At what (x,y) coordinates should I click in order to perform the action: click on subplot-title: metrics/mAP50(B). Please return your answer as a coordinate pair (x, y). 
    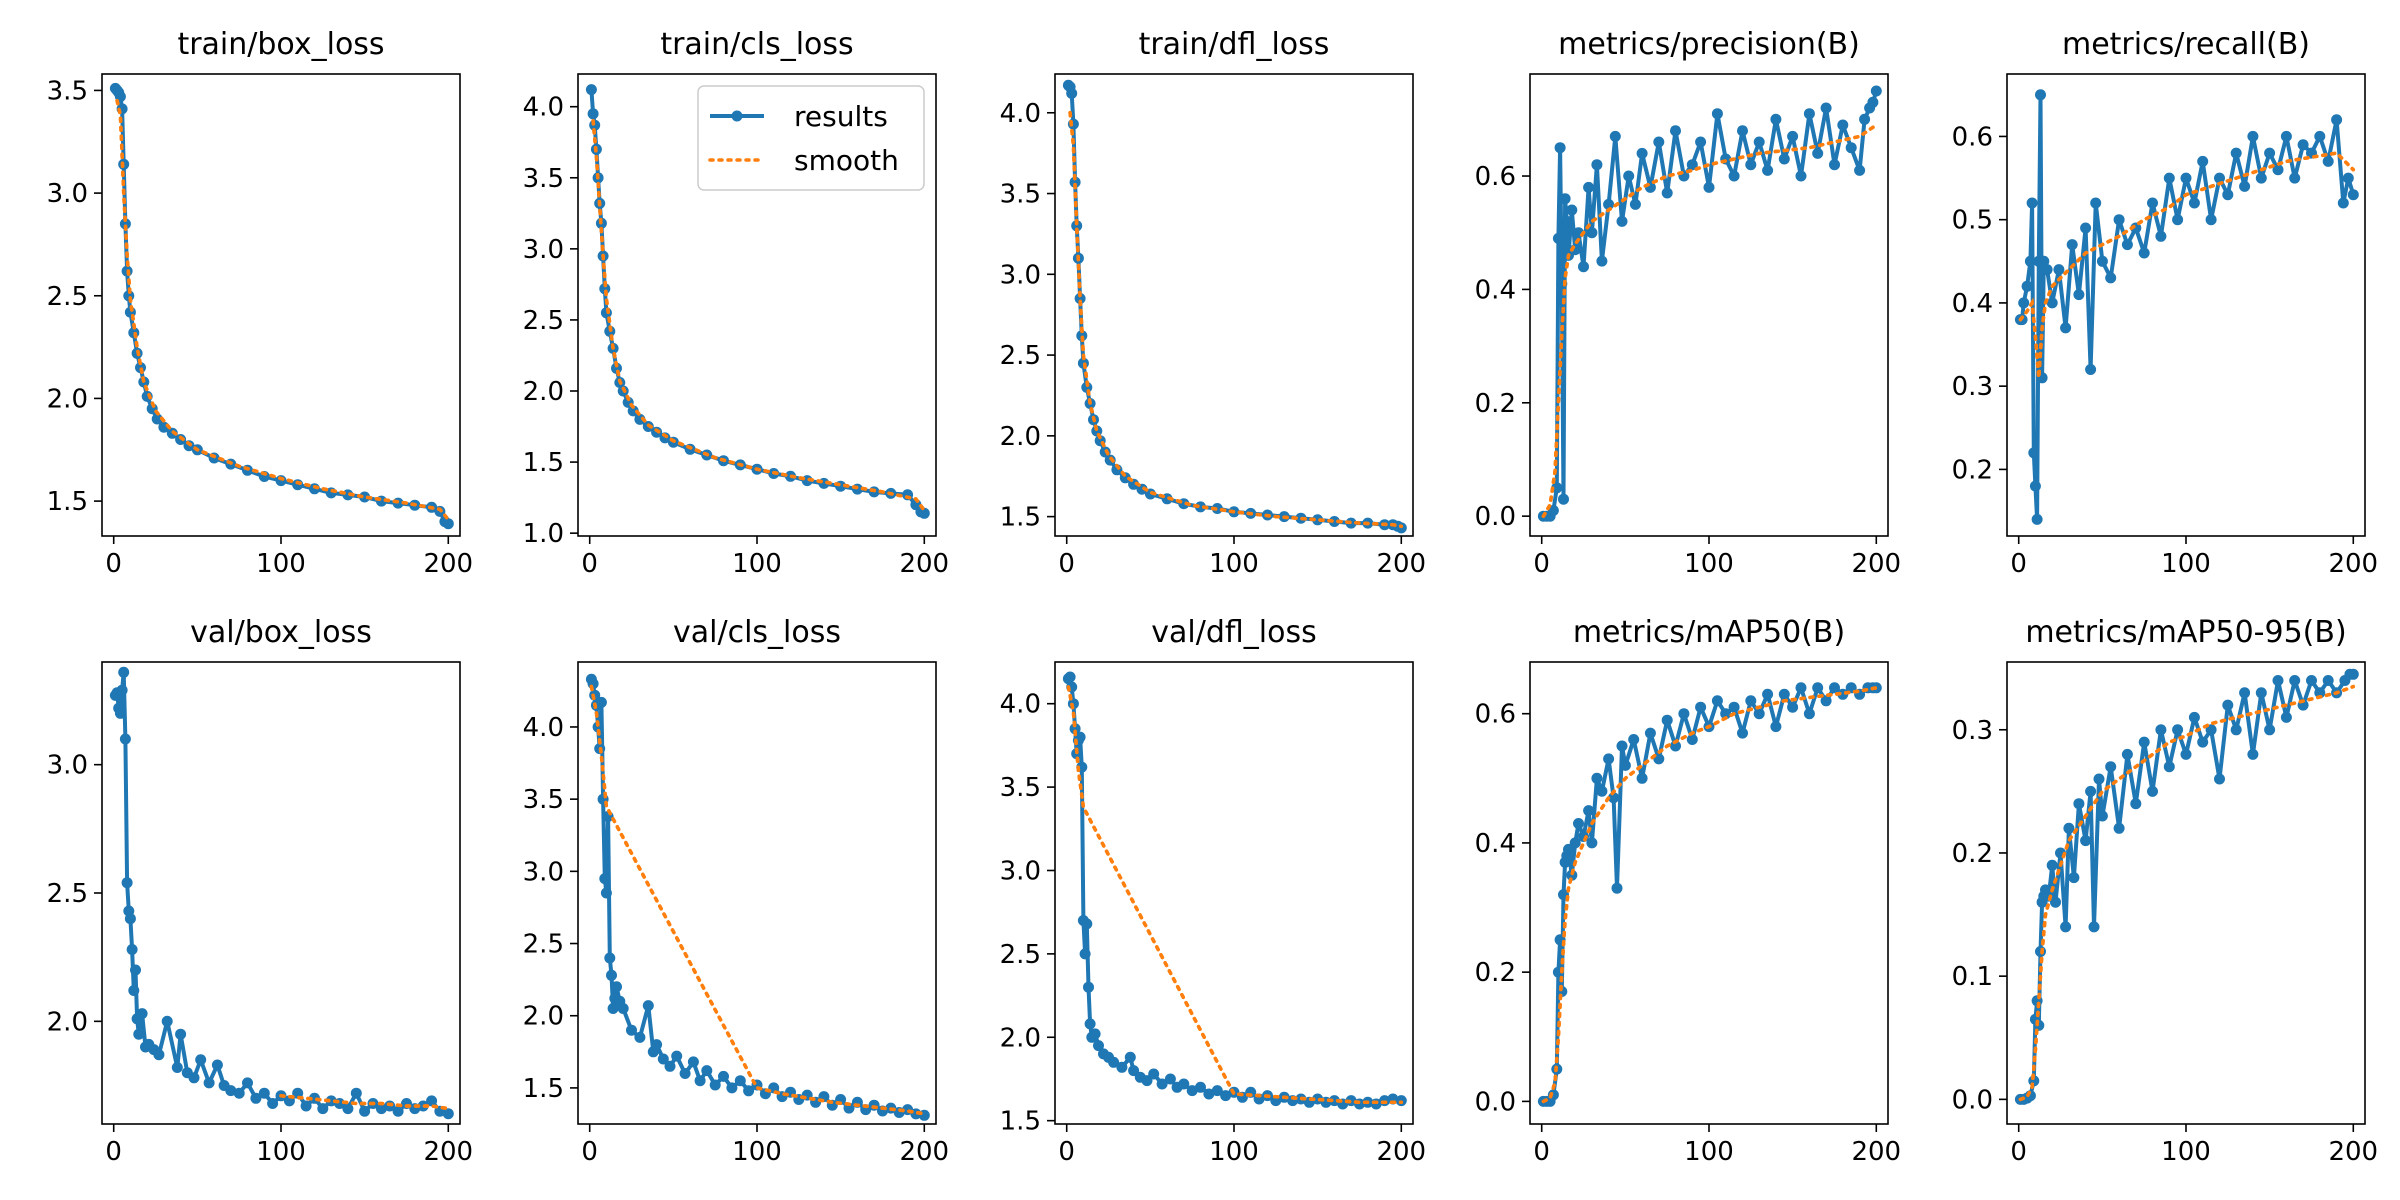
    Looking at the image, I should click on (1709, 632).